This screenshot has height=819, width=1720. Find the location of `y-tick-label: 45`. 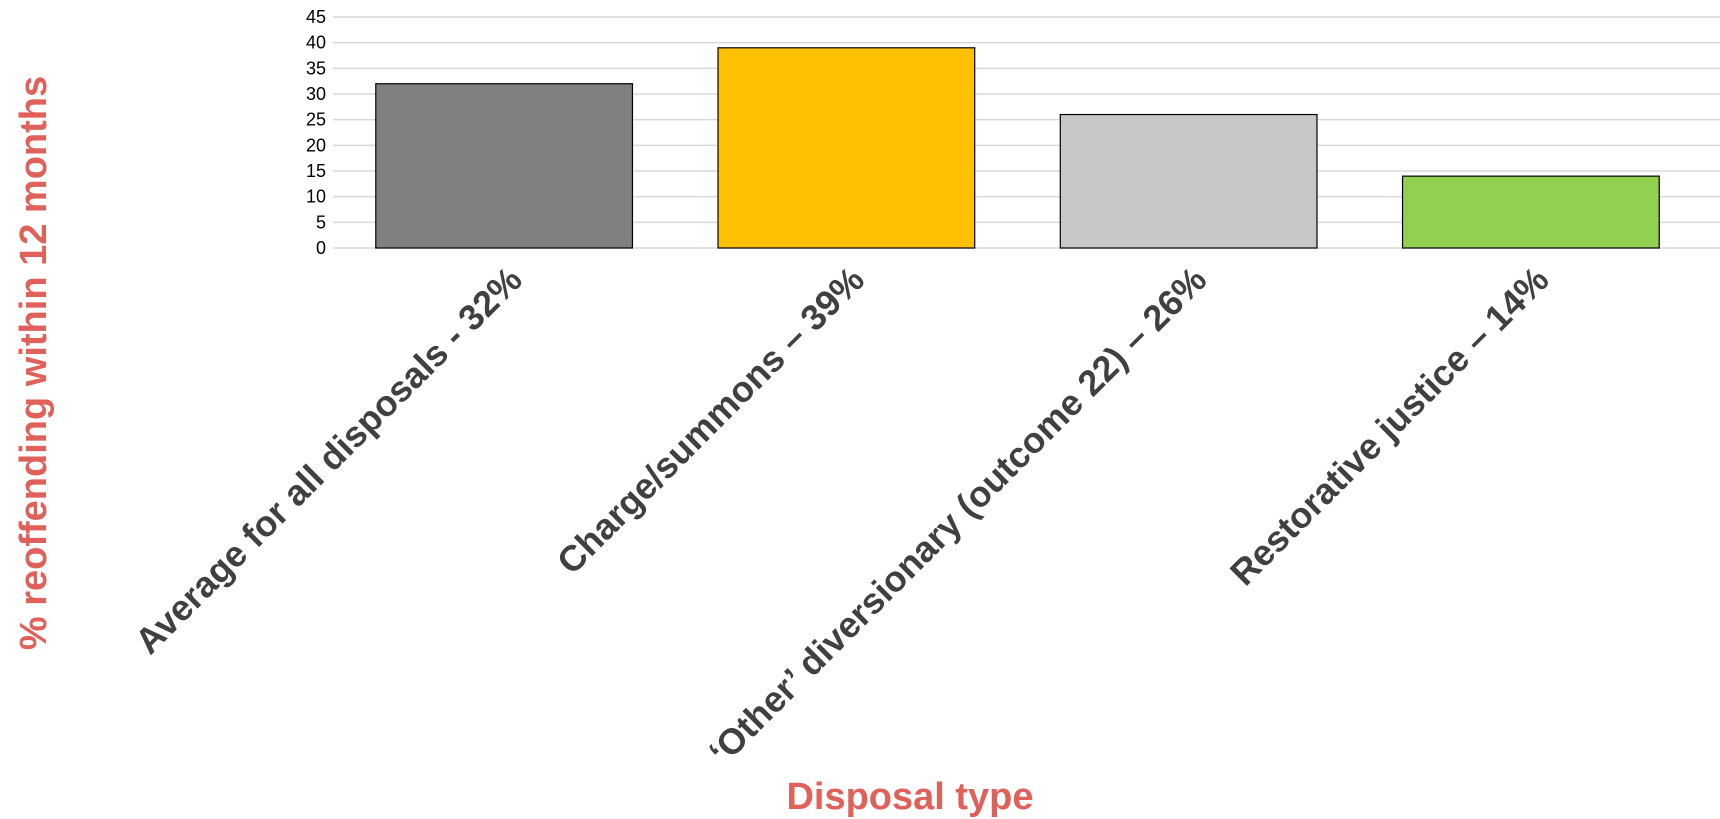

y-tick-label: 45 is located at coordinates (316, 17).